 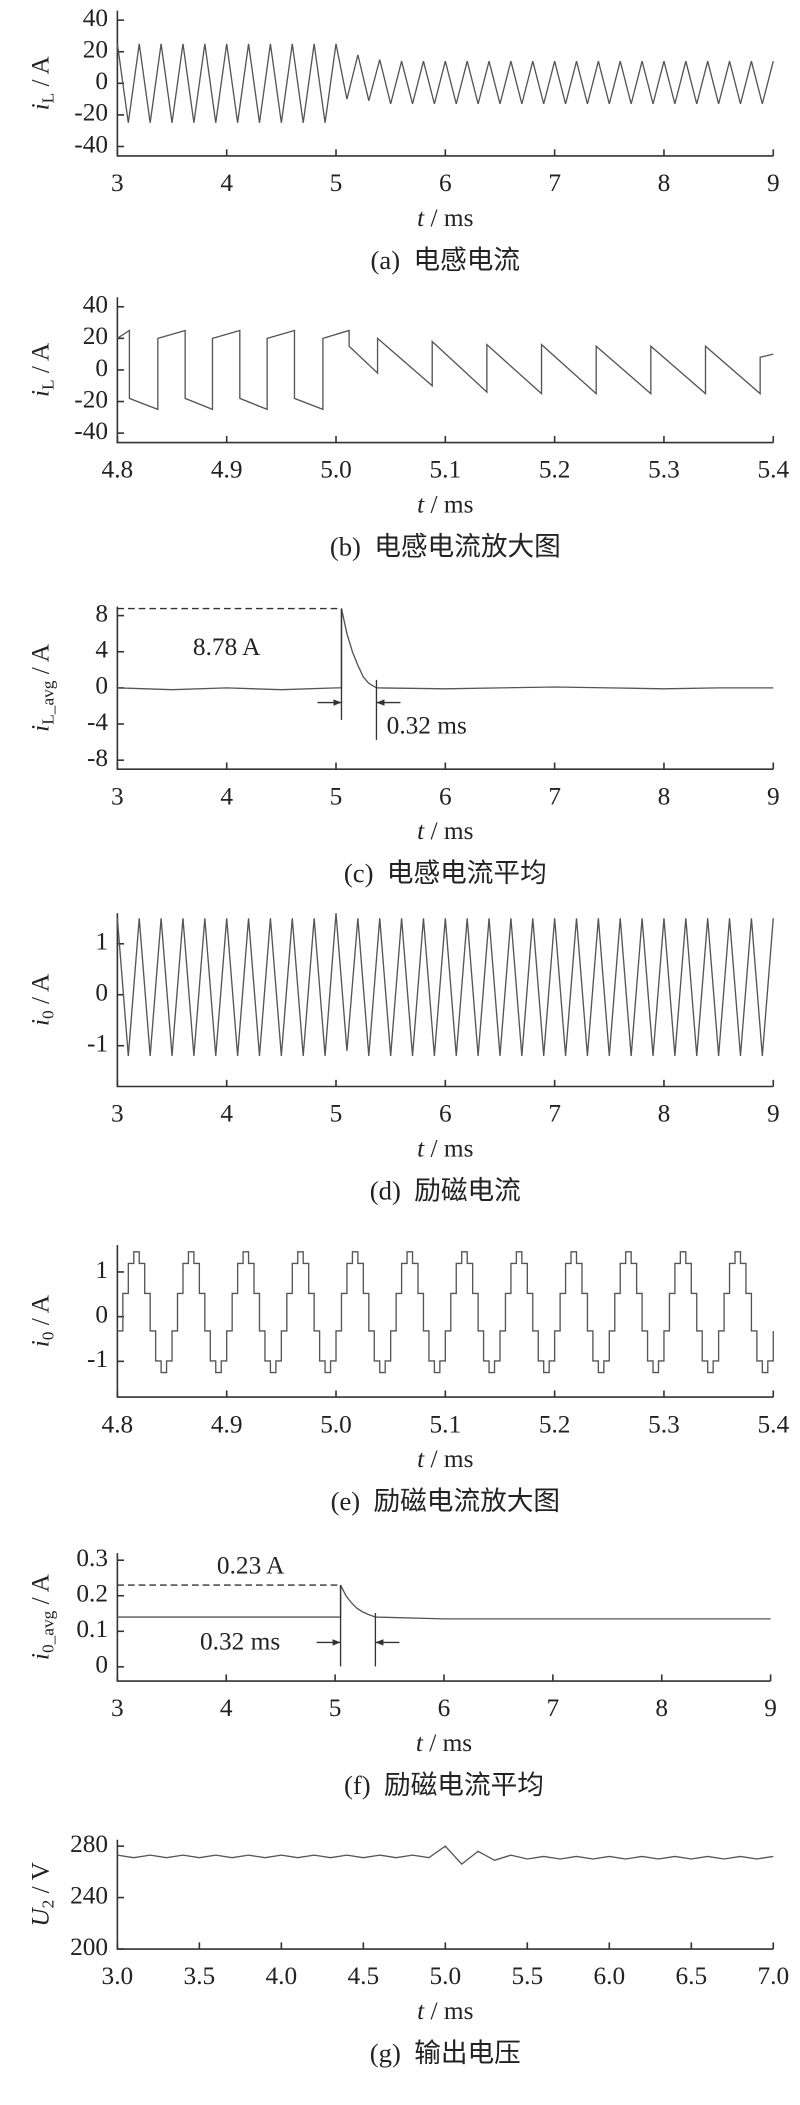 What do you see at coordinates (527, 1976) in the screenshot?
I see `x-tick-label: 5.5` at bounding box center [527, 1976].